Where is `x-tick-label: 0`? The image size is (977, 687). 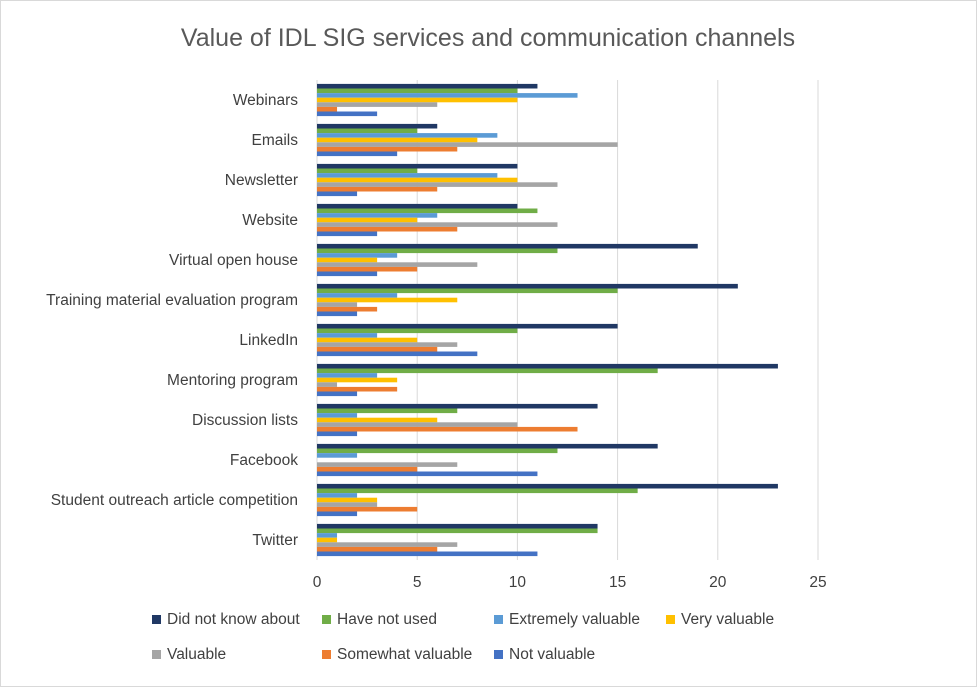 x-tick-label: 0 is located at coordinates (317, 582).